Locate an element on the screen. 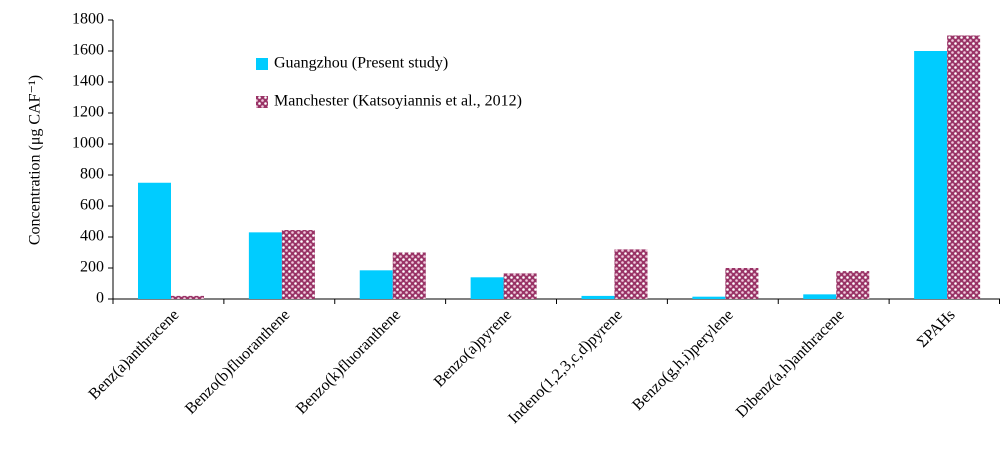  x-tick-label: Indeno(1,2,3,c,d)pyrene is located at coordinates (565, 366).